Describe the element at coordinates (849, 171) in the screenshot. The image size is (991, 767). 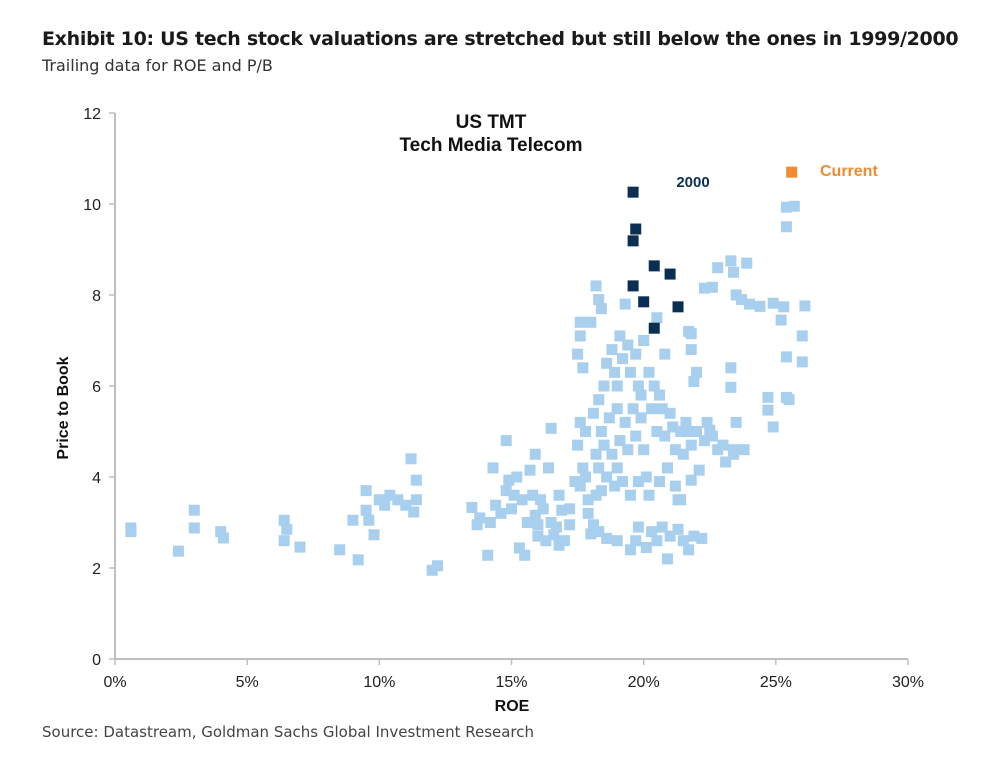
I see `annotation-current: Current` at that location.